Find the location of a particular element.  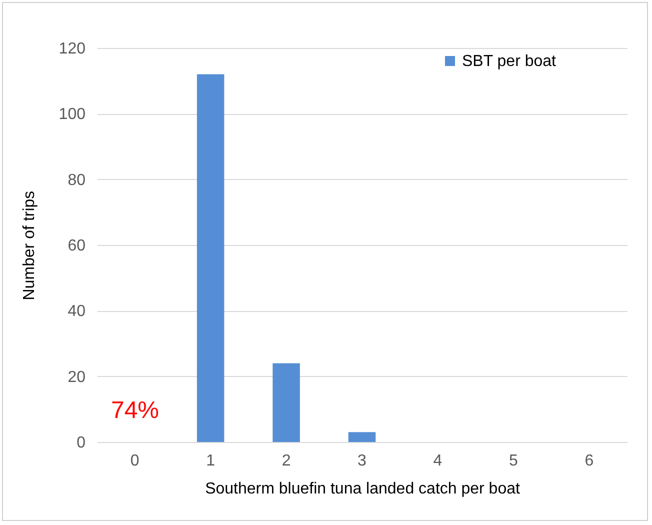

y-tick-label: 80 is located at coordinates (77, 180).